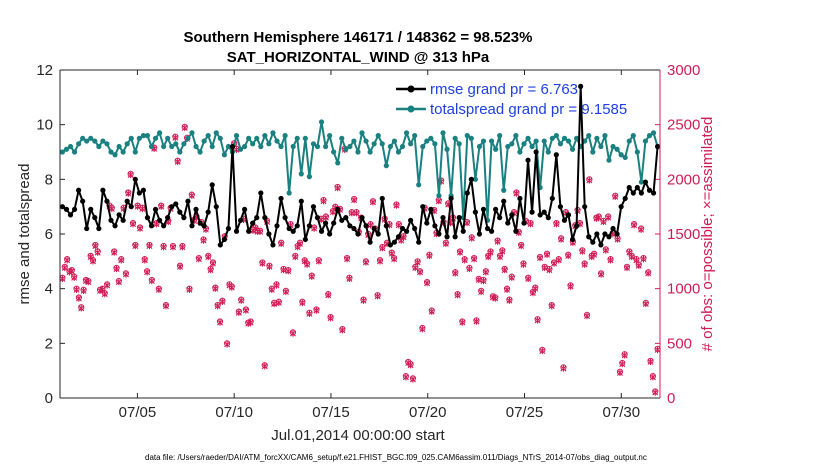 The width and height of the screenshot is (830, 470). Describe the element at coordinates (358, 435) in the screenshot. I see `x-axis-label: Jul.01,2014 00:00:00 start` at that location.